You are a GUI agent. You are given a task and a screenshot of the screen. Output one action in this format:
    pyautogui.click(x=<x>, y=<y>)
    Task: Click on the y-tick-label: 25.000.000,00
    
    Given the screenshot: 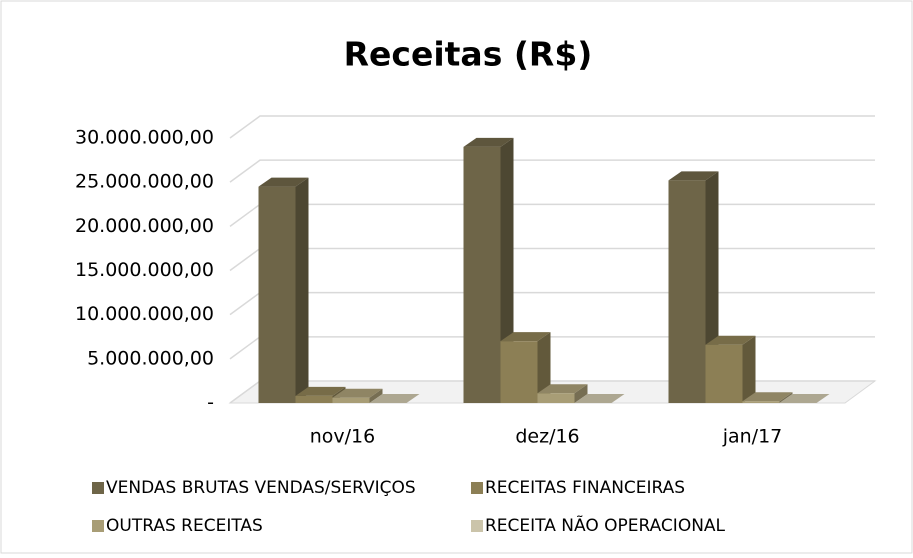 What is the action you would take?
    pyautogui.click(x=144, y=182)
    